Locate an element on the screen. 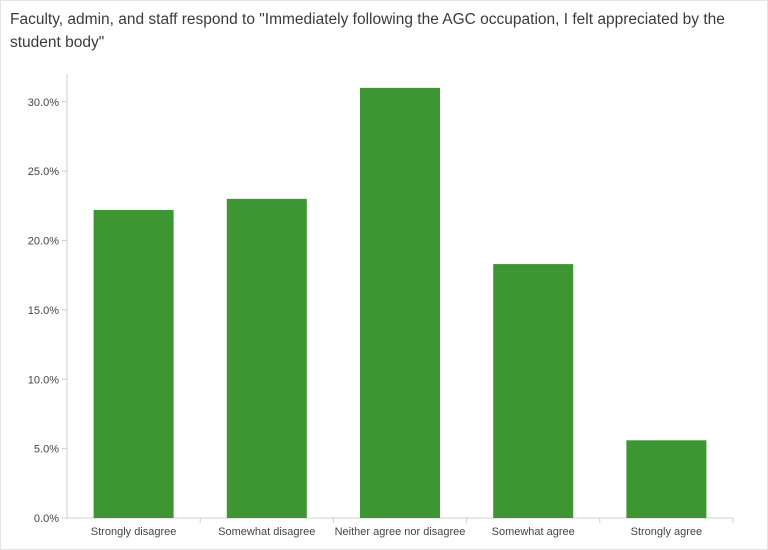 The height and width of the screenshot is (550, 768). y-tick-label: 25.0% is located at coordinates (43, 172).